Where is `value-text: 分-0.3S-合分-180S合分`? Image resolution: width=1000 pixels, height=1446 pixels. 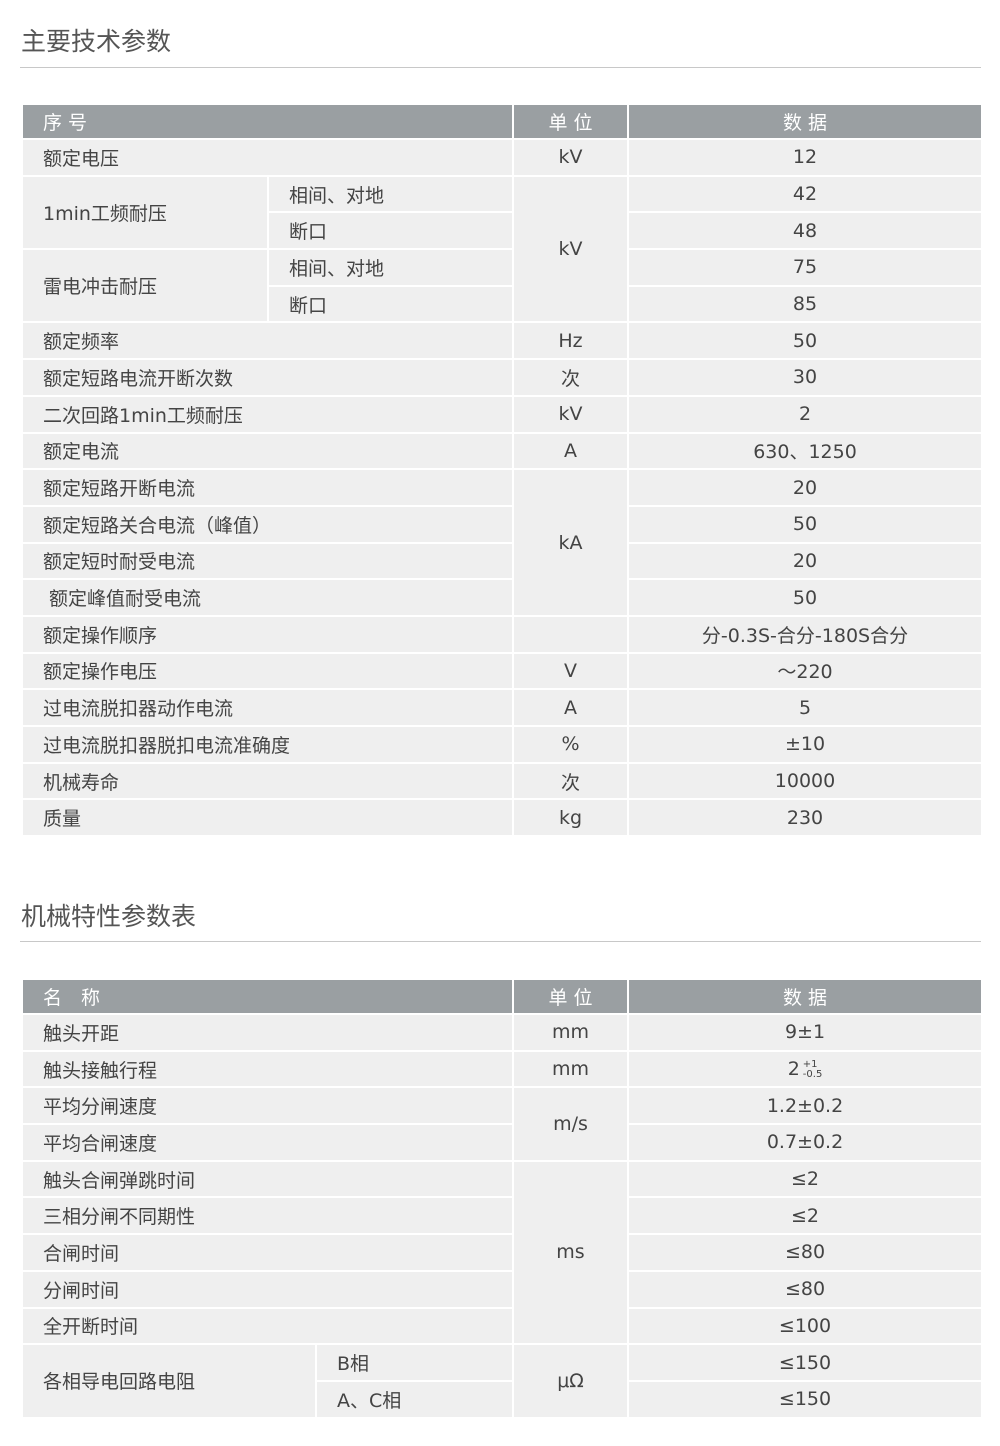
value-text: 分-0.3S-合分-180S合分 is located at coordinates (805, 635).